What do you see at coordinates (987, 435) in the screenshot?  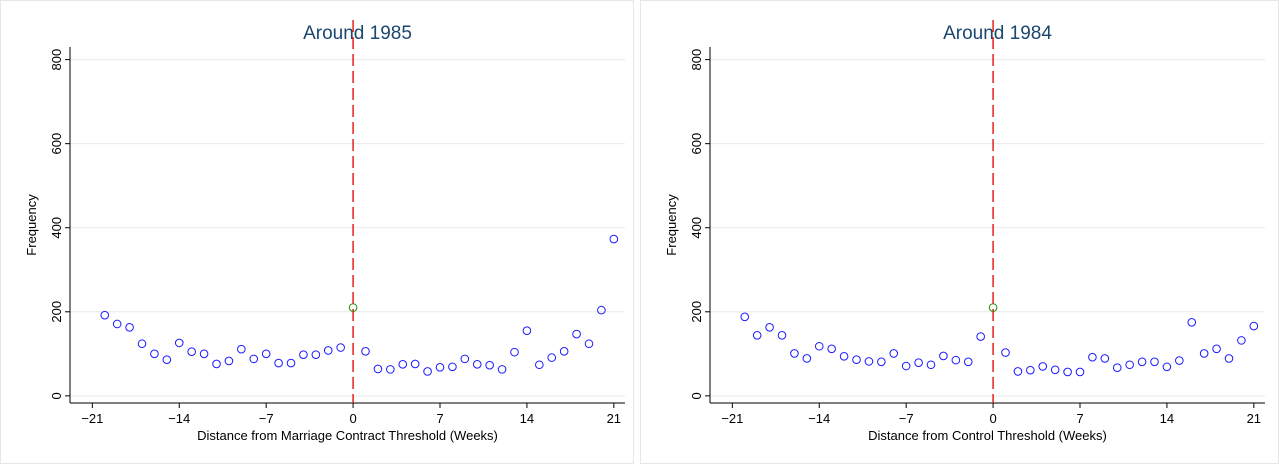 I see `x-axis-title: Distance from Control Threshold (Weeks)` at bounding box center [987, 435].